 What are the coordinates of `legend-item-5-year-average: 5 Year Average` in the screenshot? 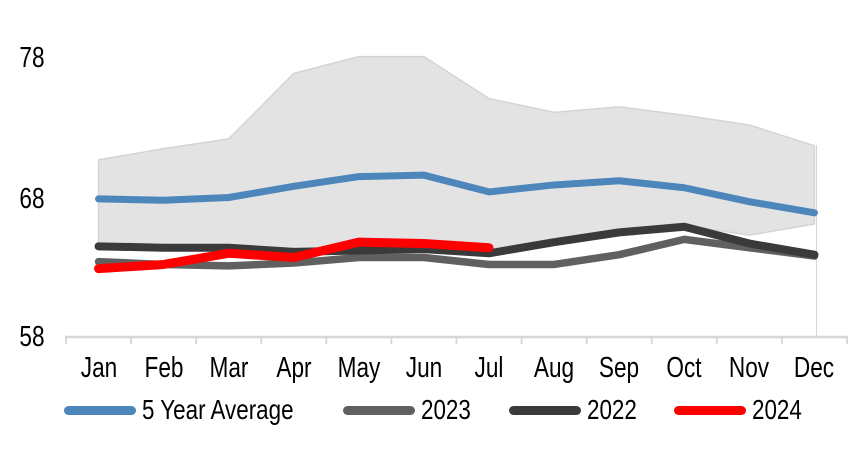 It's located at (197, 410).